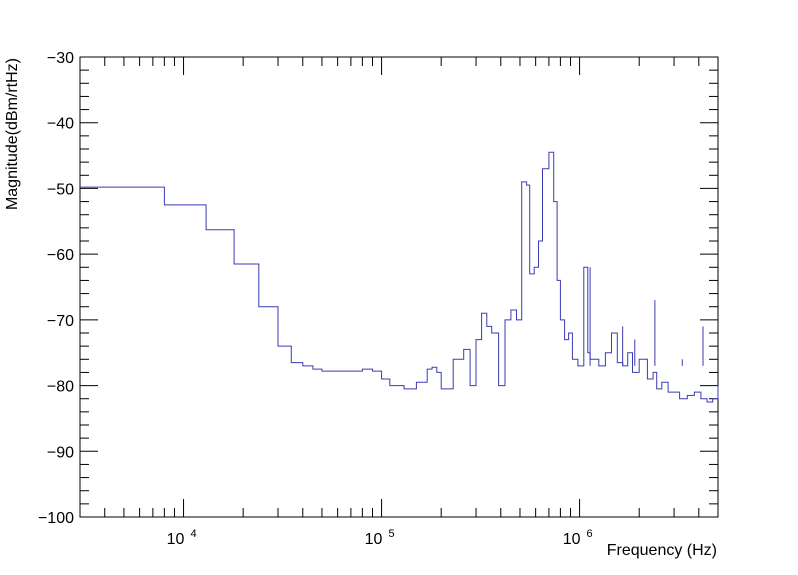 The height and width of the screenshot is (575, 798). I want to click on spikes, so click(646, 316).